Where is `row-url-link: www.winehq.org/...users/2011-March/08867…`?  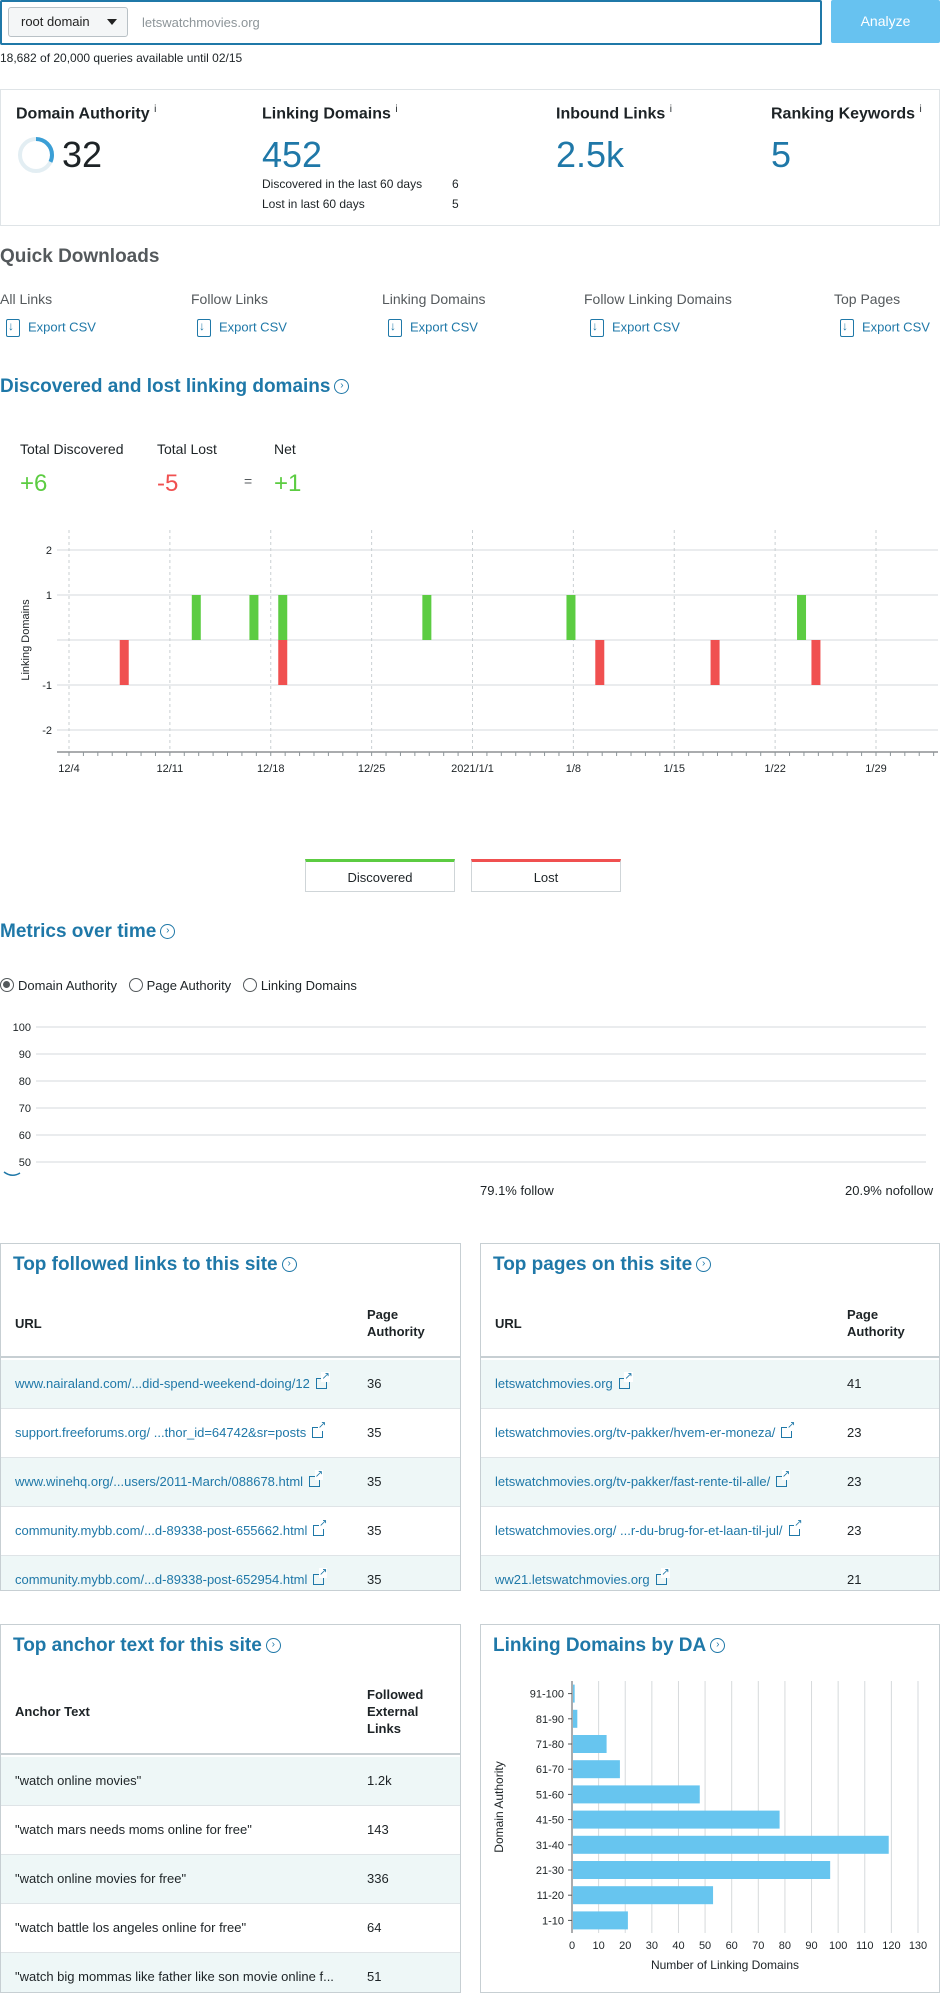 row-url-link: www.winehq.org/...users/2011-March/08867… is located at coordinates (169, 1479).